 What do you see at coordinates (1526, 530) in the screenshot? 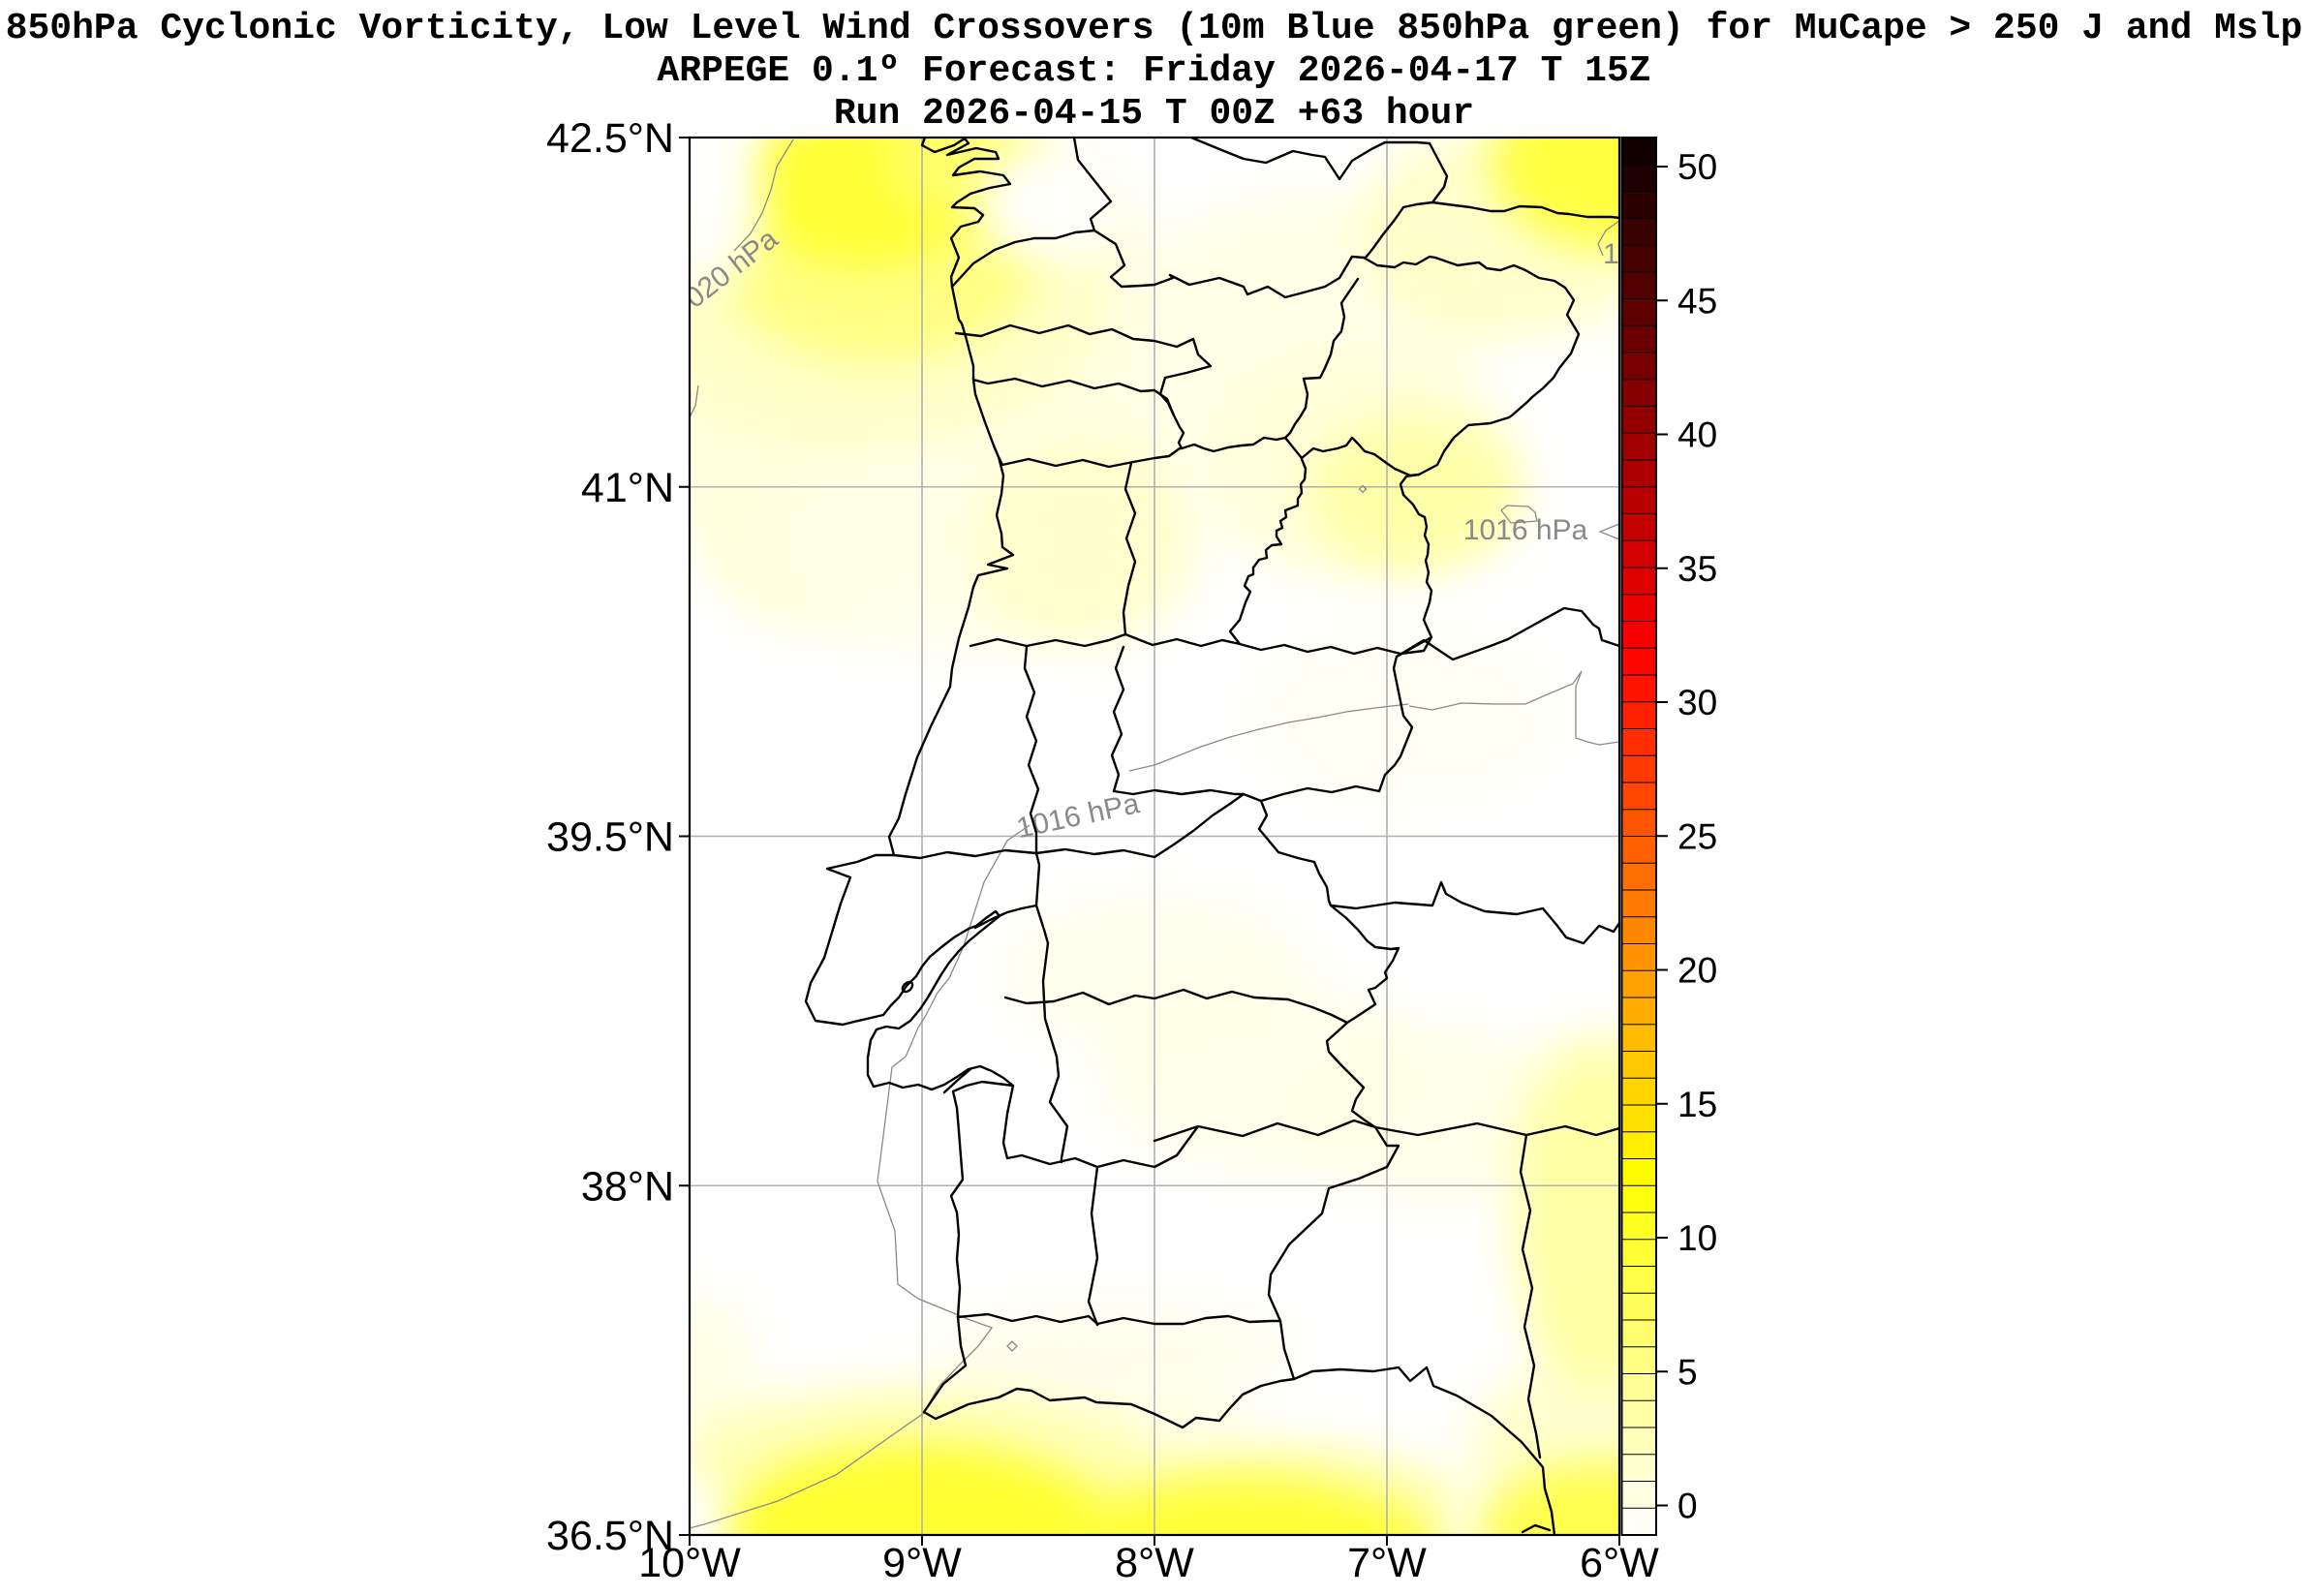
I see `svg-text: 1016 hPa` at bounding box center [1526, 530].